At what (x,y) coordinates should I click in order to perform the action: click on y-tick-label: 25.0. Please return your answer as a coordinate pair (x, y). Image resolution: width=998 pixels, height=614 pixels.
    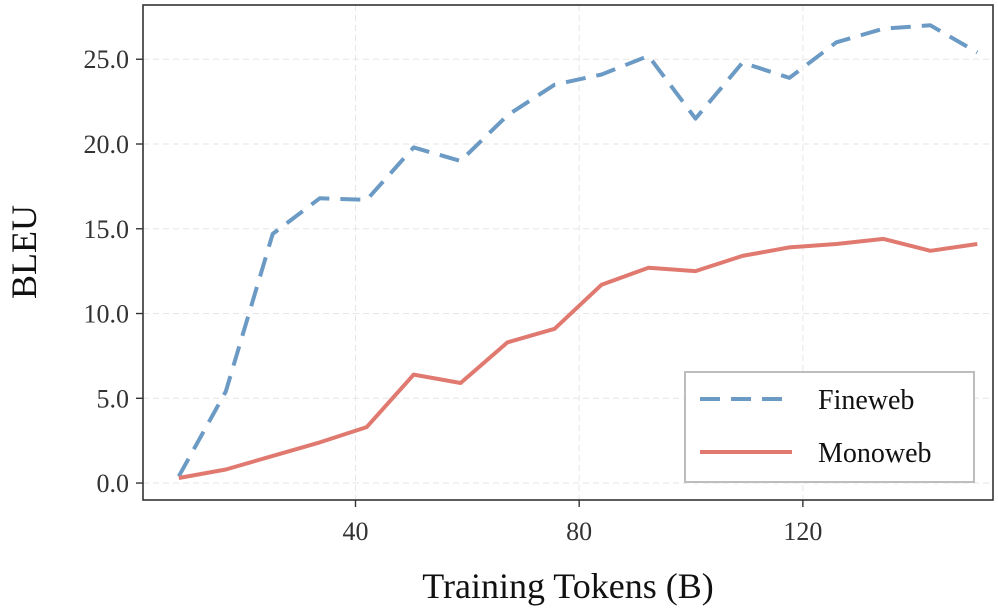
    Looking at the image, I should click on (107, 59).